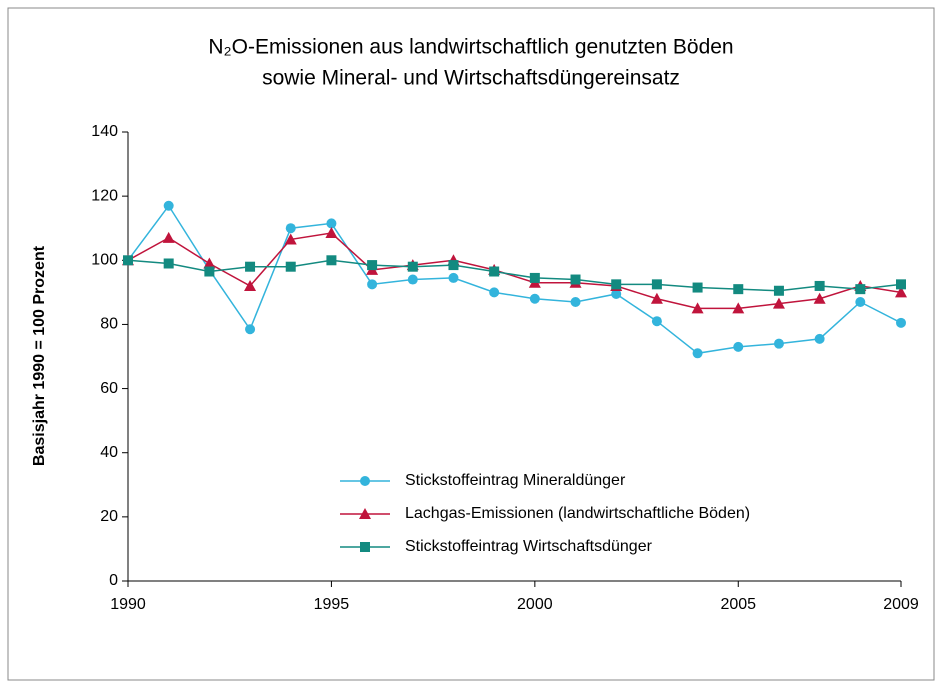 The width and height of the screenshot is (942, 688). I want to click on y-tick-label: 120, so click(104, 195).